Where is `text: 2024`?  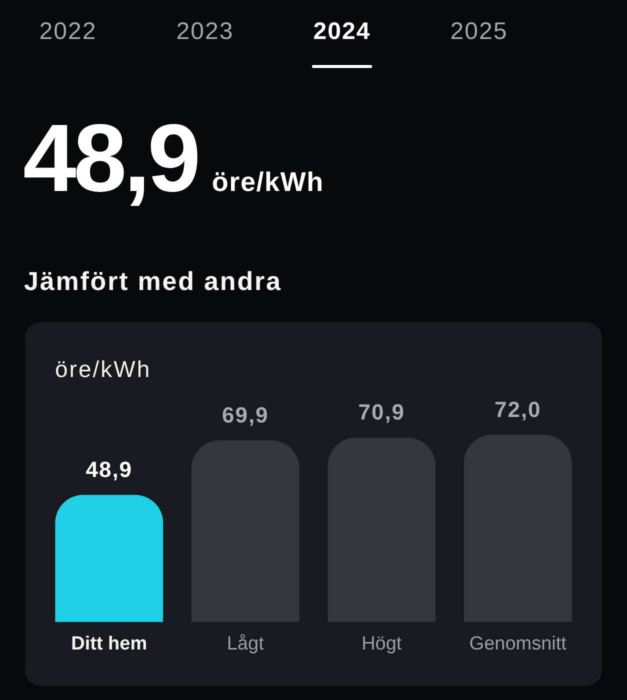
text: 2024 is located at coordinates (342, 31).